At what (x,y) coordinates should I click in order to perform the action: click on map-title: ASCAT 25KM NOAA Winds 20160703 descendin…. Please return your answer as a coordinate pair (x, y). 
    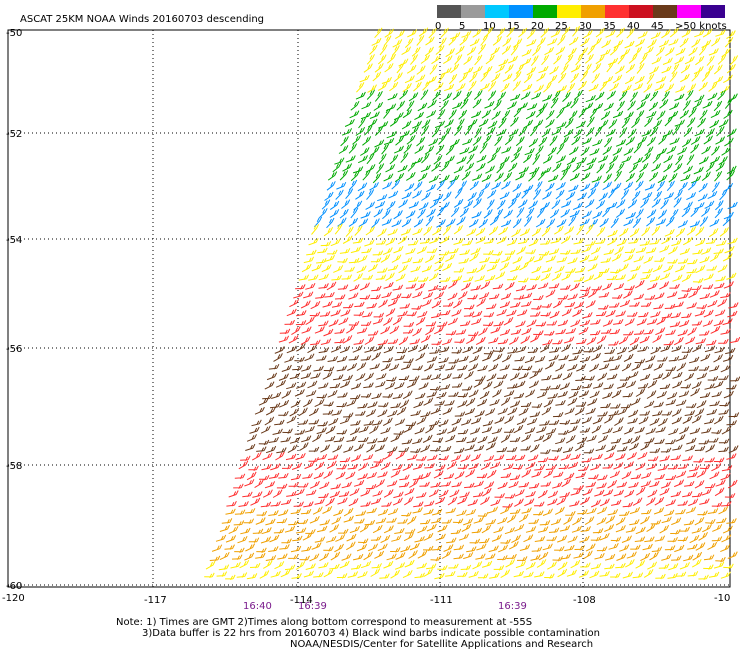
    Looking at the image, I should click on (142, 19).